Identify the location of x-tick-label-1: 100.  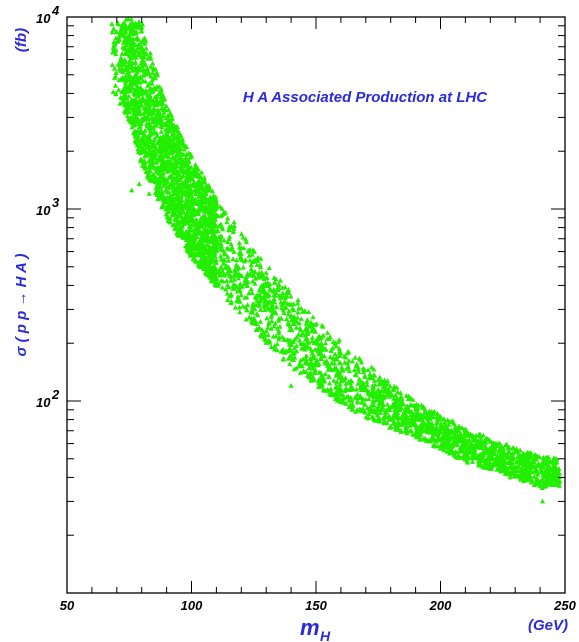
(192, 605).